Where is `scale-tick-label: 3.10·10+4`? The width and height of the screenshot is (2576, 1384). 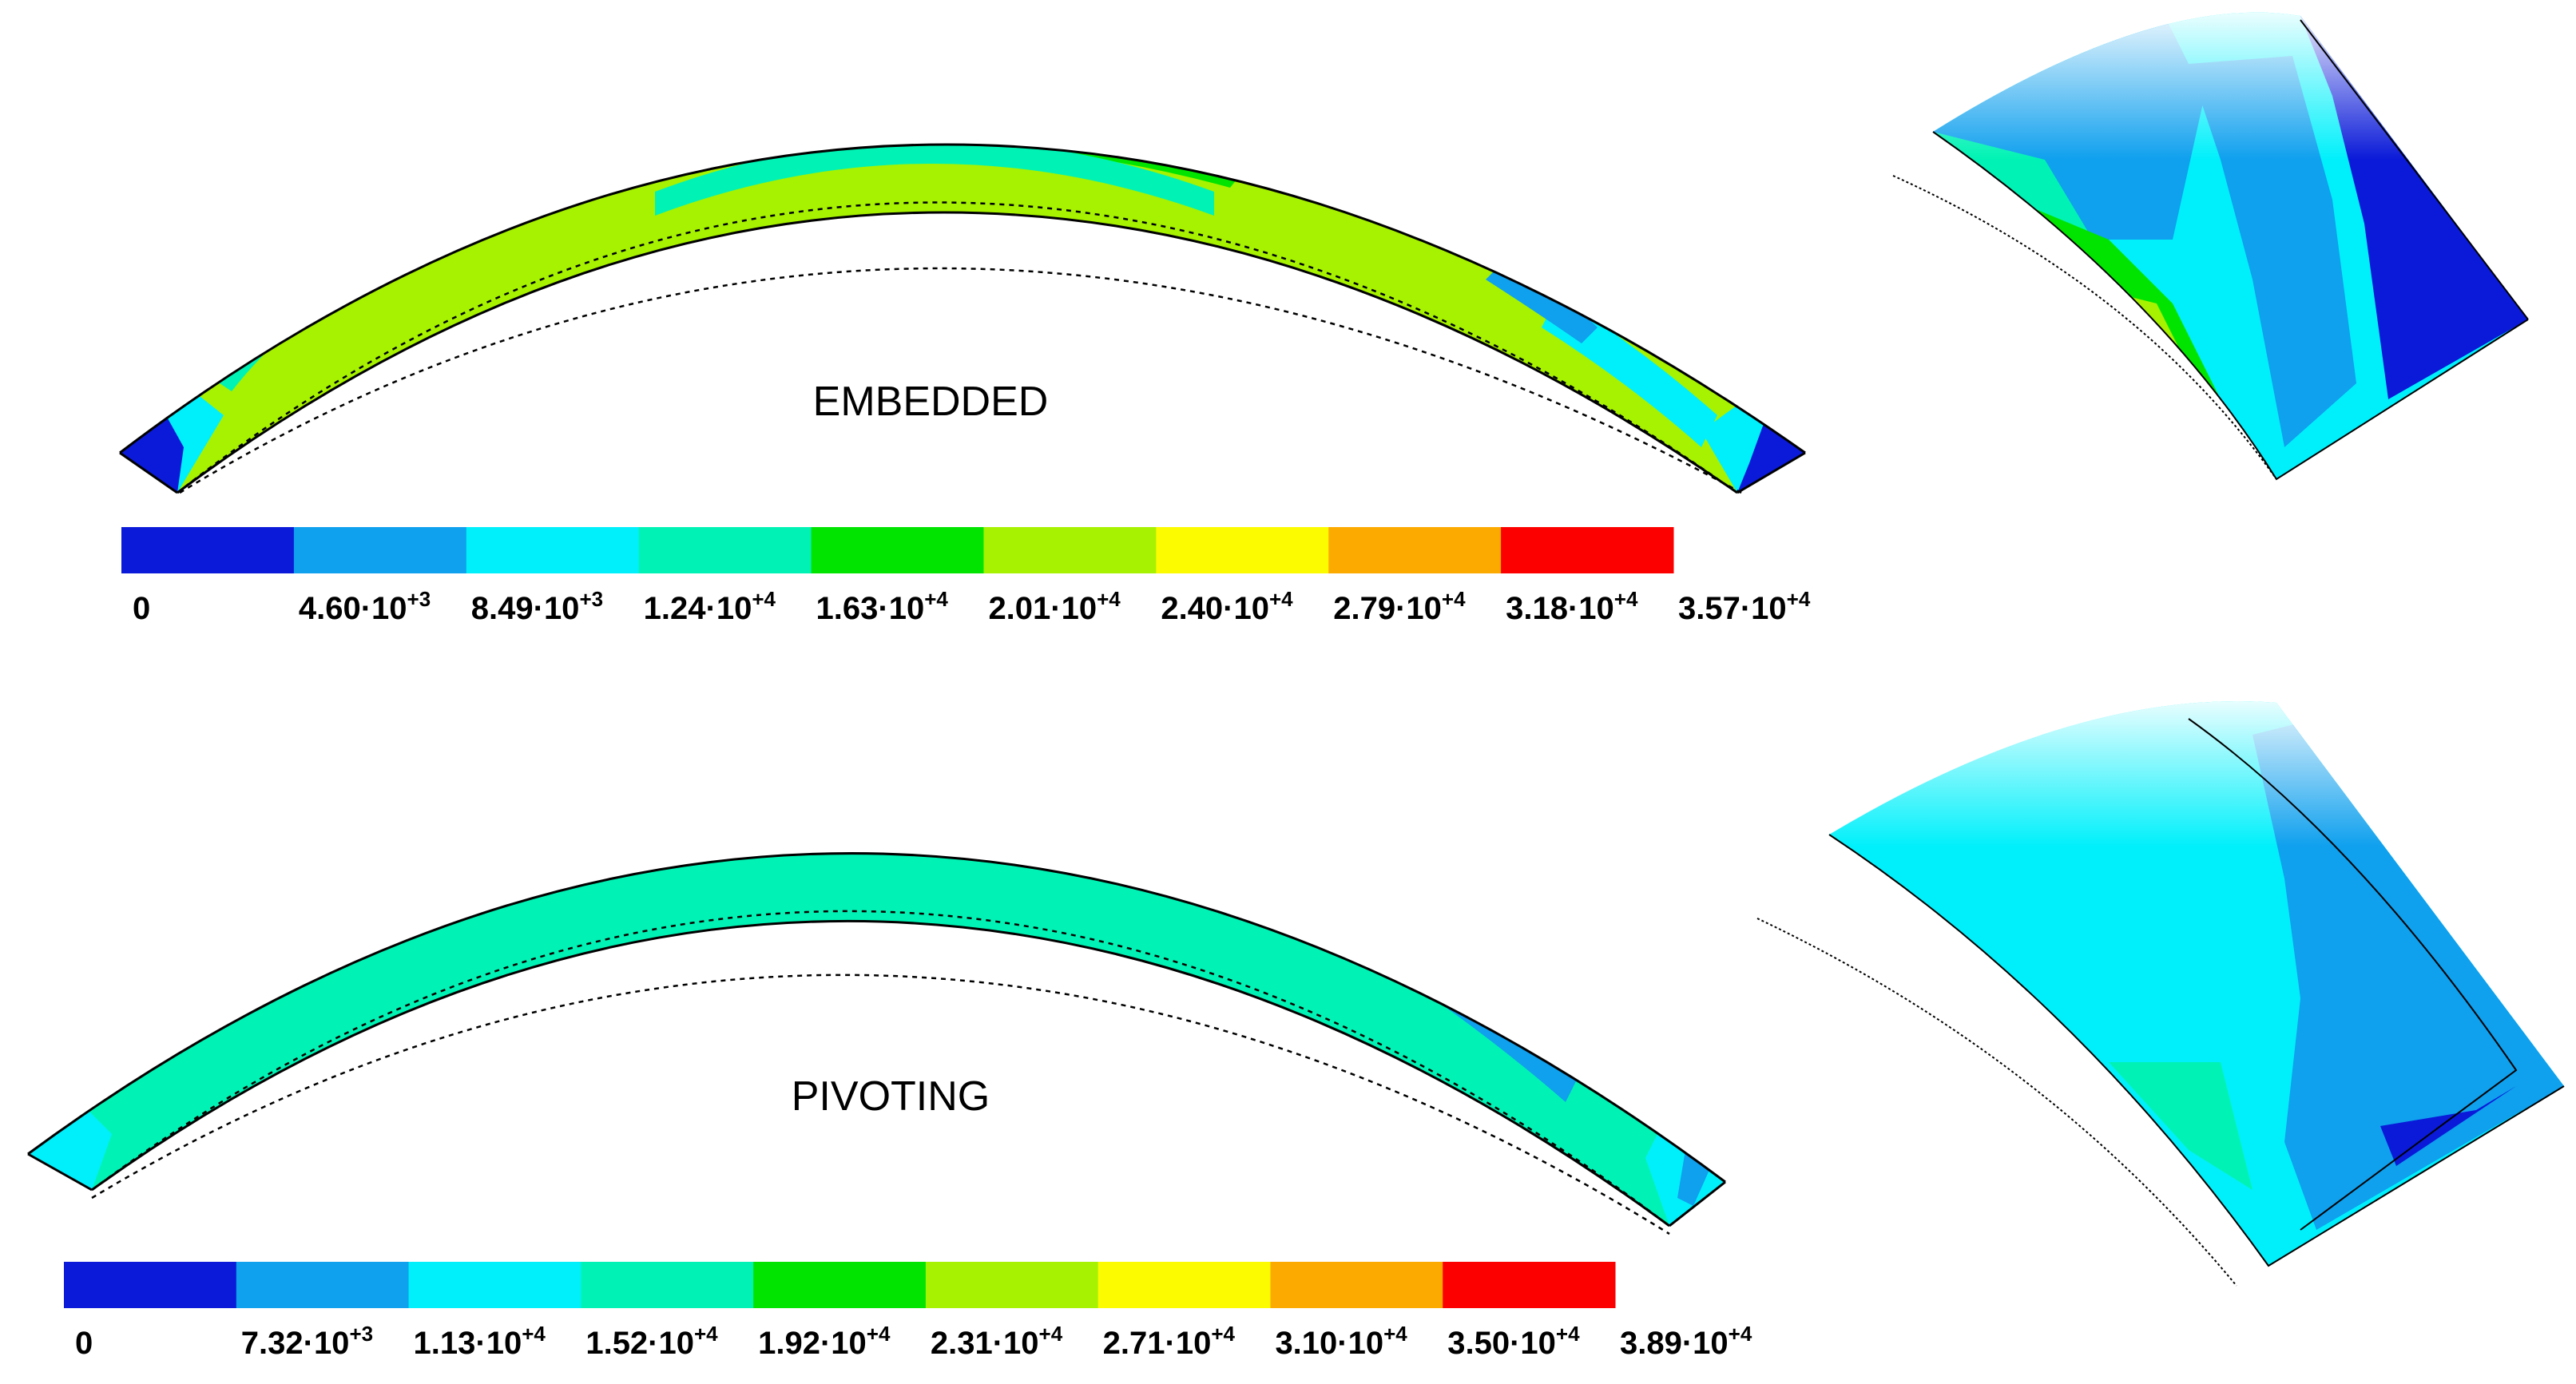 scale-tick-label: 3.10·10+4 is located at coordinates (1341, 1341).